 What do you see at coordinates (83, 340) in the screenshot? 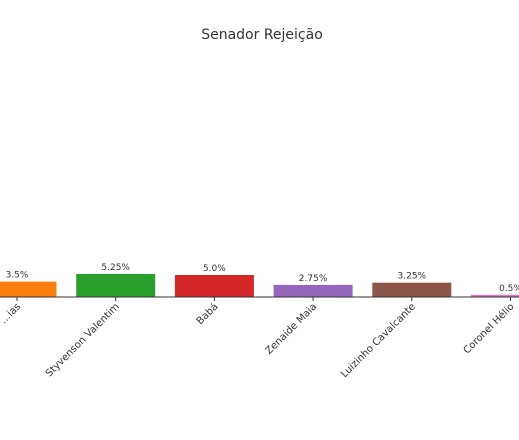
I see `x-tick-label: Styvenson Valentim` at bounding box center [83, 340].